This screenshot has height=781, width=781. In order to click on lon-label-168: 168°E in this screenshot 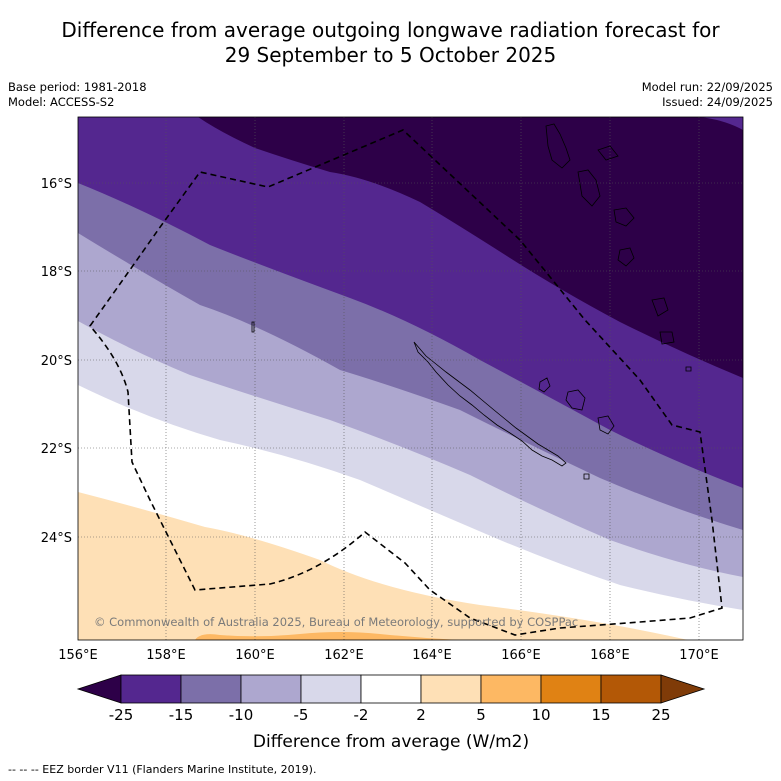, I will do `click(610, 655)`.